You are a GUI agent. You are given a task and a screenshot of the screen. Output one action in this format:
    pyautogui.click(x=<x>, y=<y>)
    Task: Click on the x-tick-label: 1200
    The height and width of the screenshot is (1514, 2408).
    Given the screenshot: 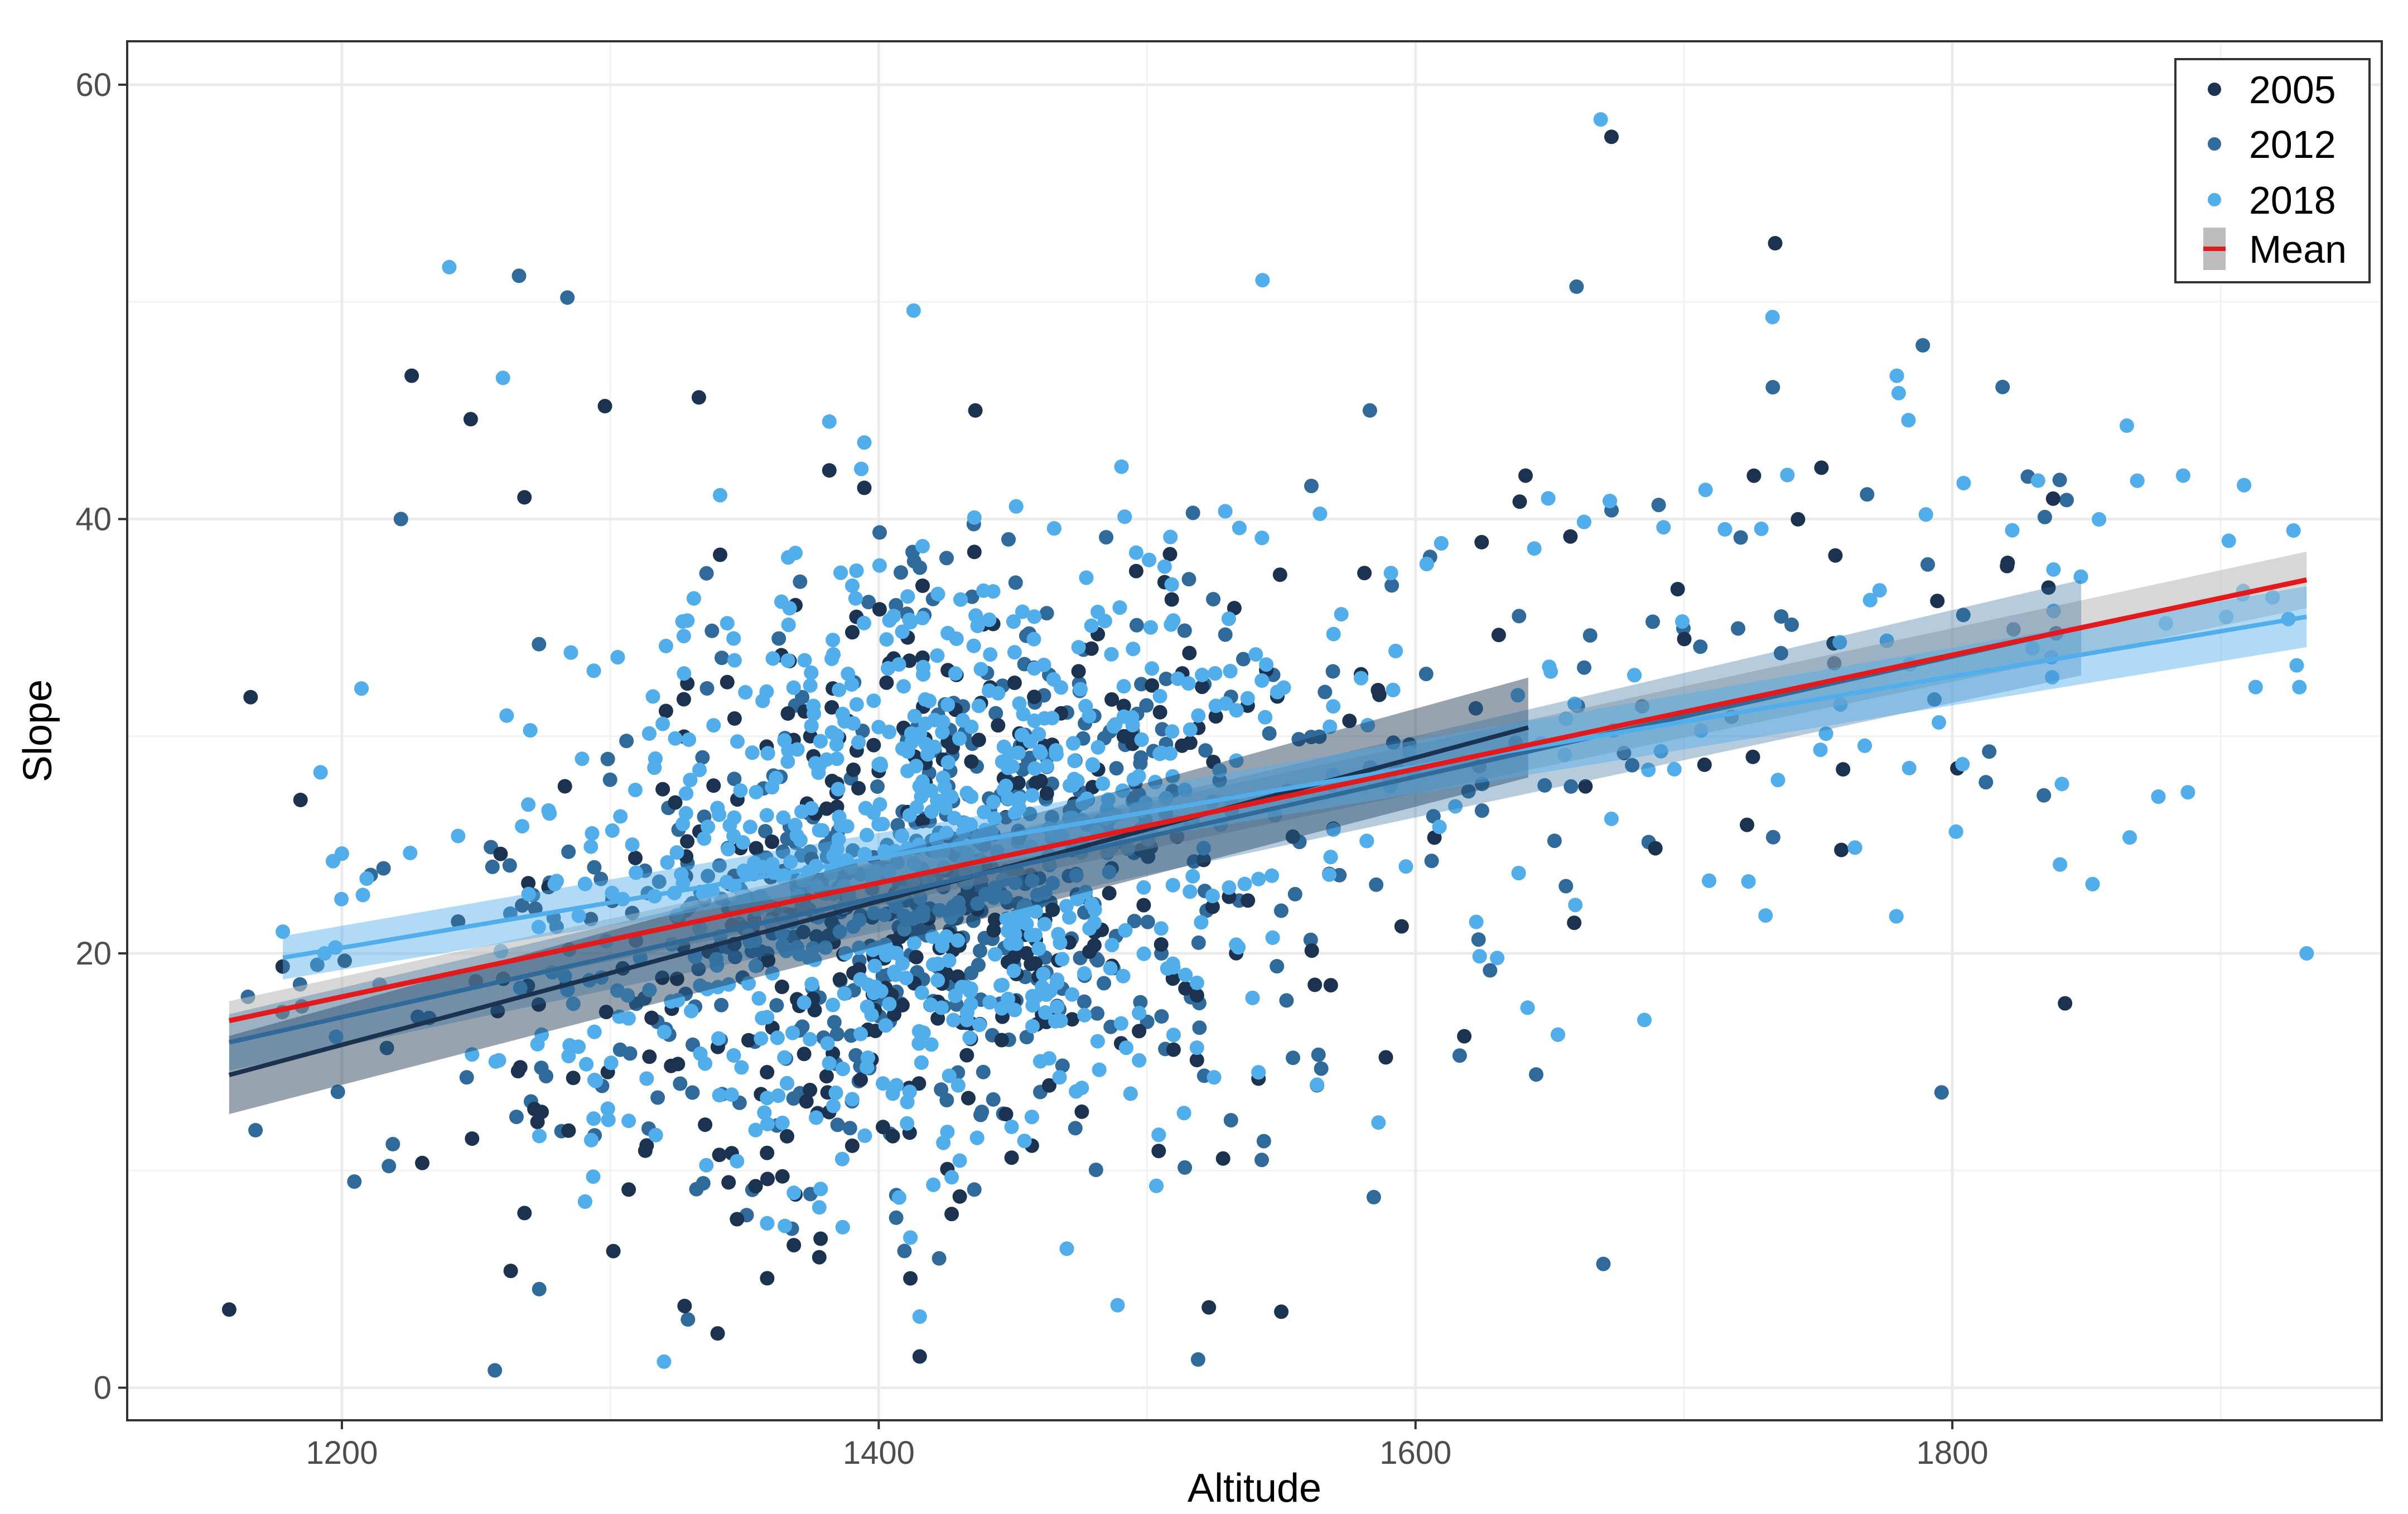 What is the action you would take?
    pyautogui.click(x=342, y=1453)
    